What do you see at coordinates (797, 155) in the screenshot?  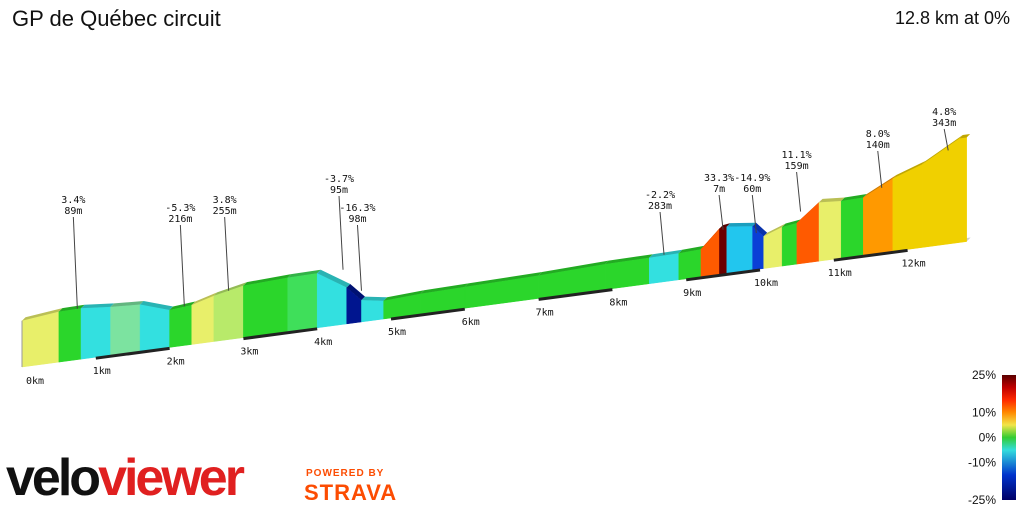 I see `annotation-grade: 11.1%` at bounding box center [797, 155].